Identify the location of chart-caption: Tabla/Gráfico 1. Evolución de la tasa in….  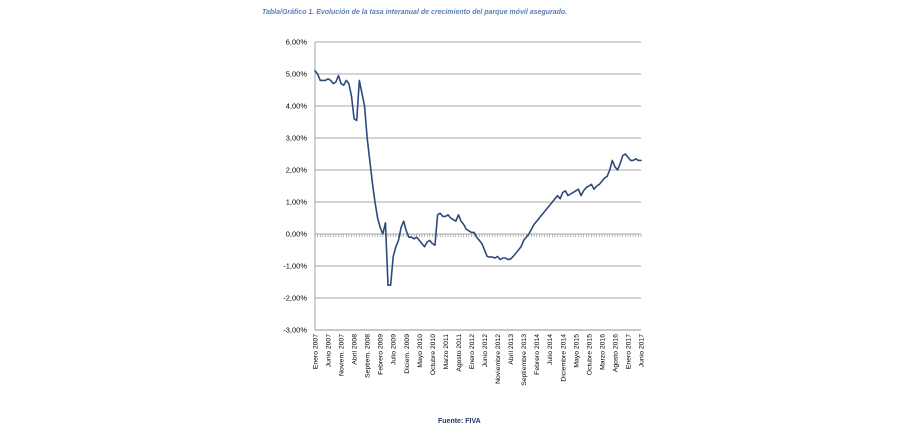
(415, 12).